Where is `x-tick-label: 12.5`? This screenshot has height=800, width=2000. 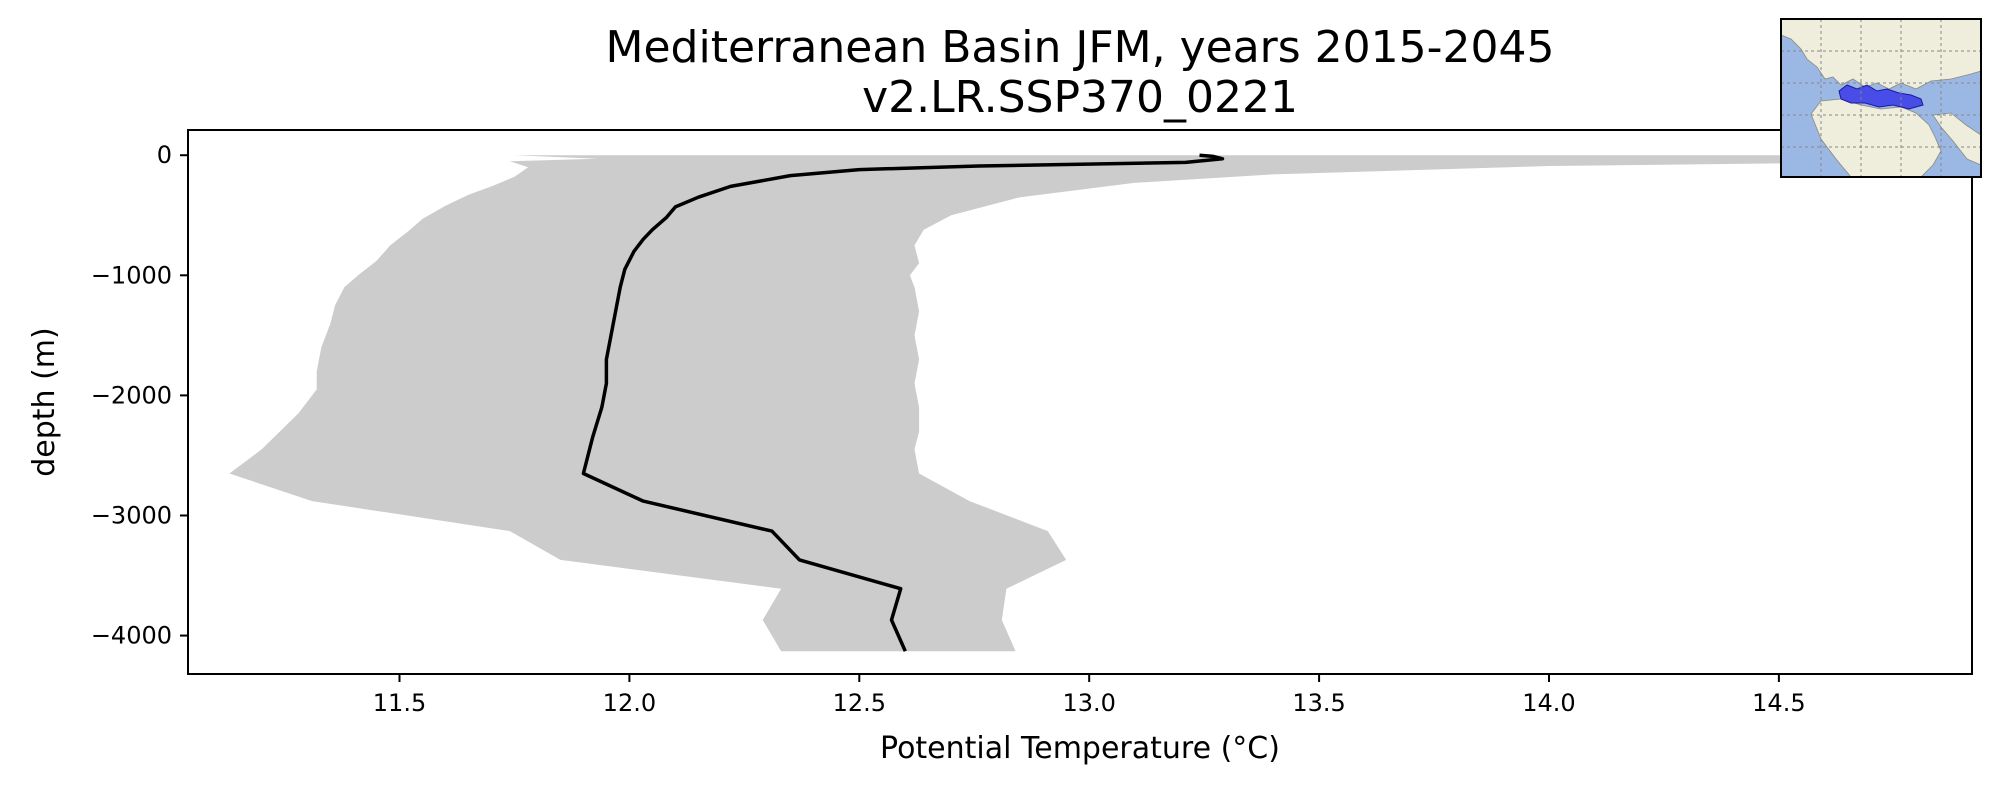 x-tick-label: 12.5 is located at coordinates (859, 703).